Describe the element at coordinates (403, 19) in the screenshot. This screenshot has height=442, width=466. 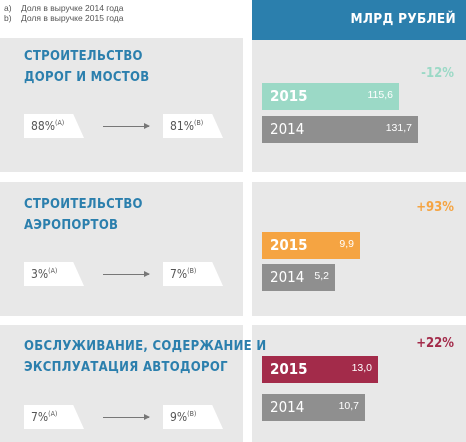
I see `unit-label: МЛРД РУБЛЕЙ` at that location.